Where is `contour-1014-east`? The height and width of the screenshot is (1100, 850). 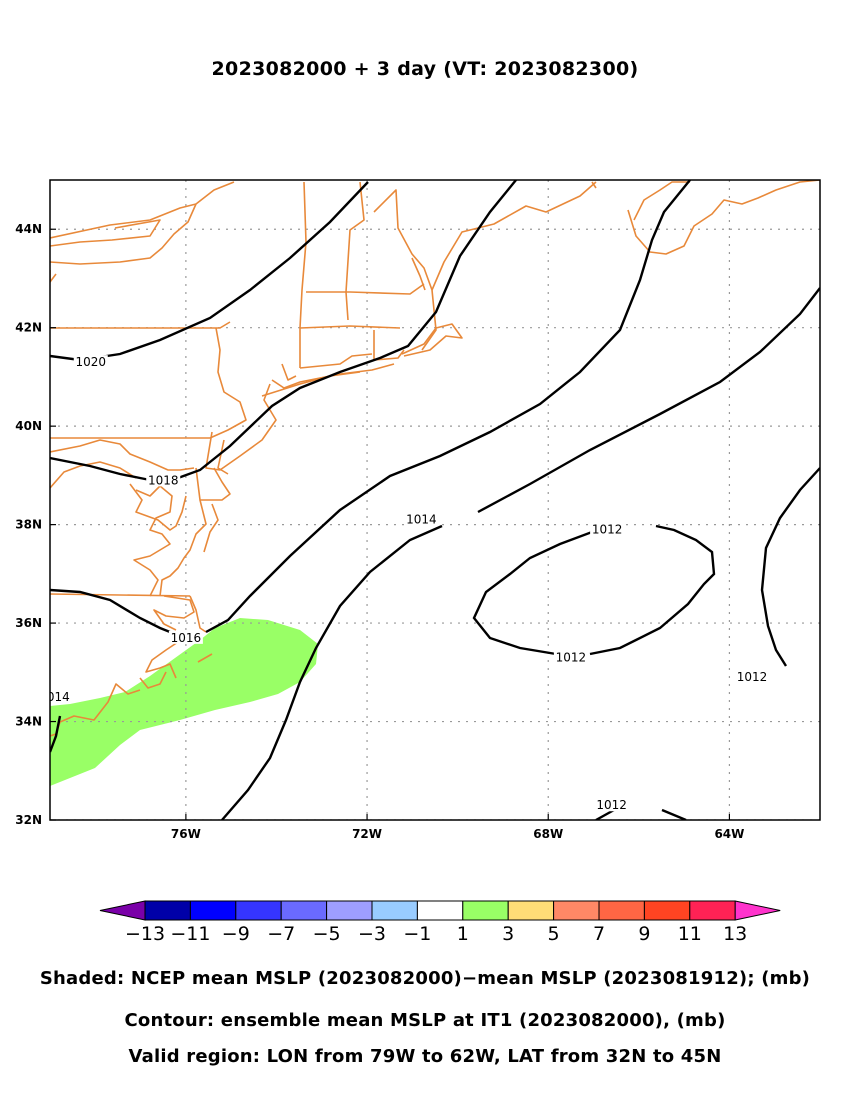 contour-1014-east is located at coordinates (648, 400).